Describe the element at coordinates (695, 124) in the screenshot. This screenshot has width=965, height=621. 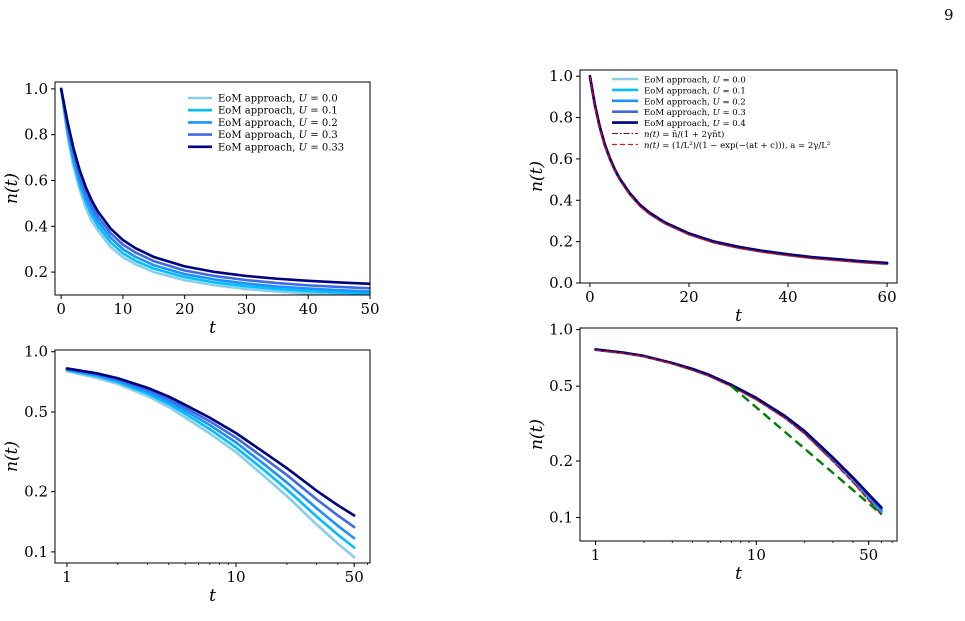
I see `legend-label: EoM approach, U = 0.4` at that location.